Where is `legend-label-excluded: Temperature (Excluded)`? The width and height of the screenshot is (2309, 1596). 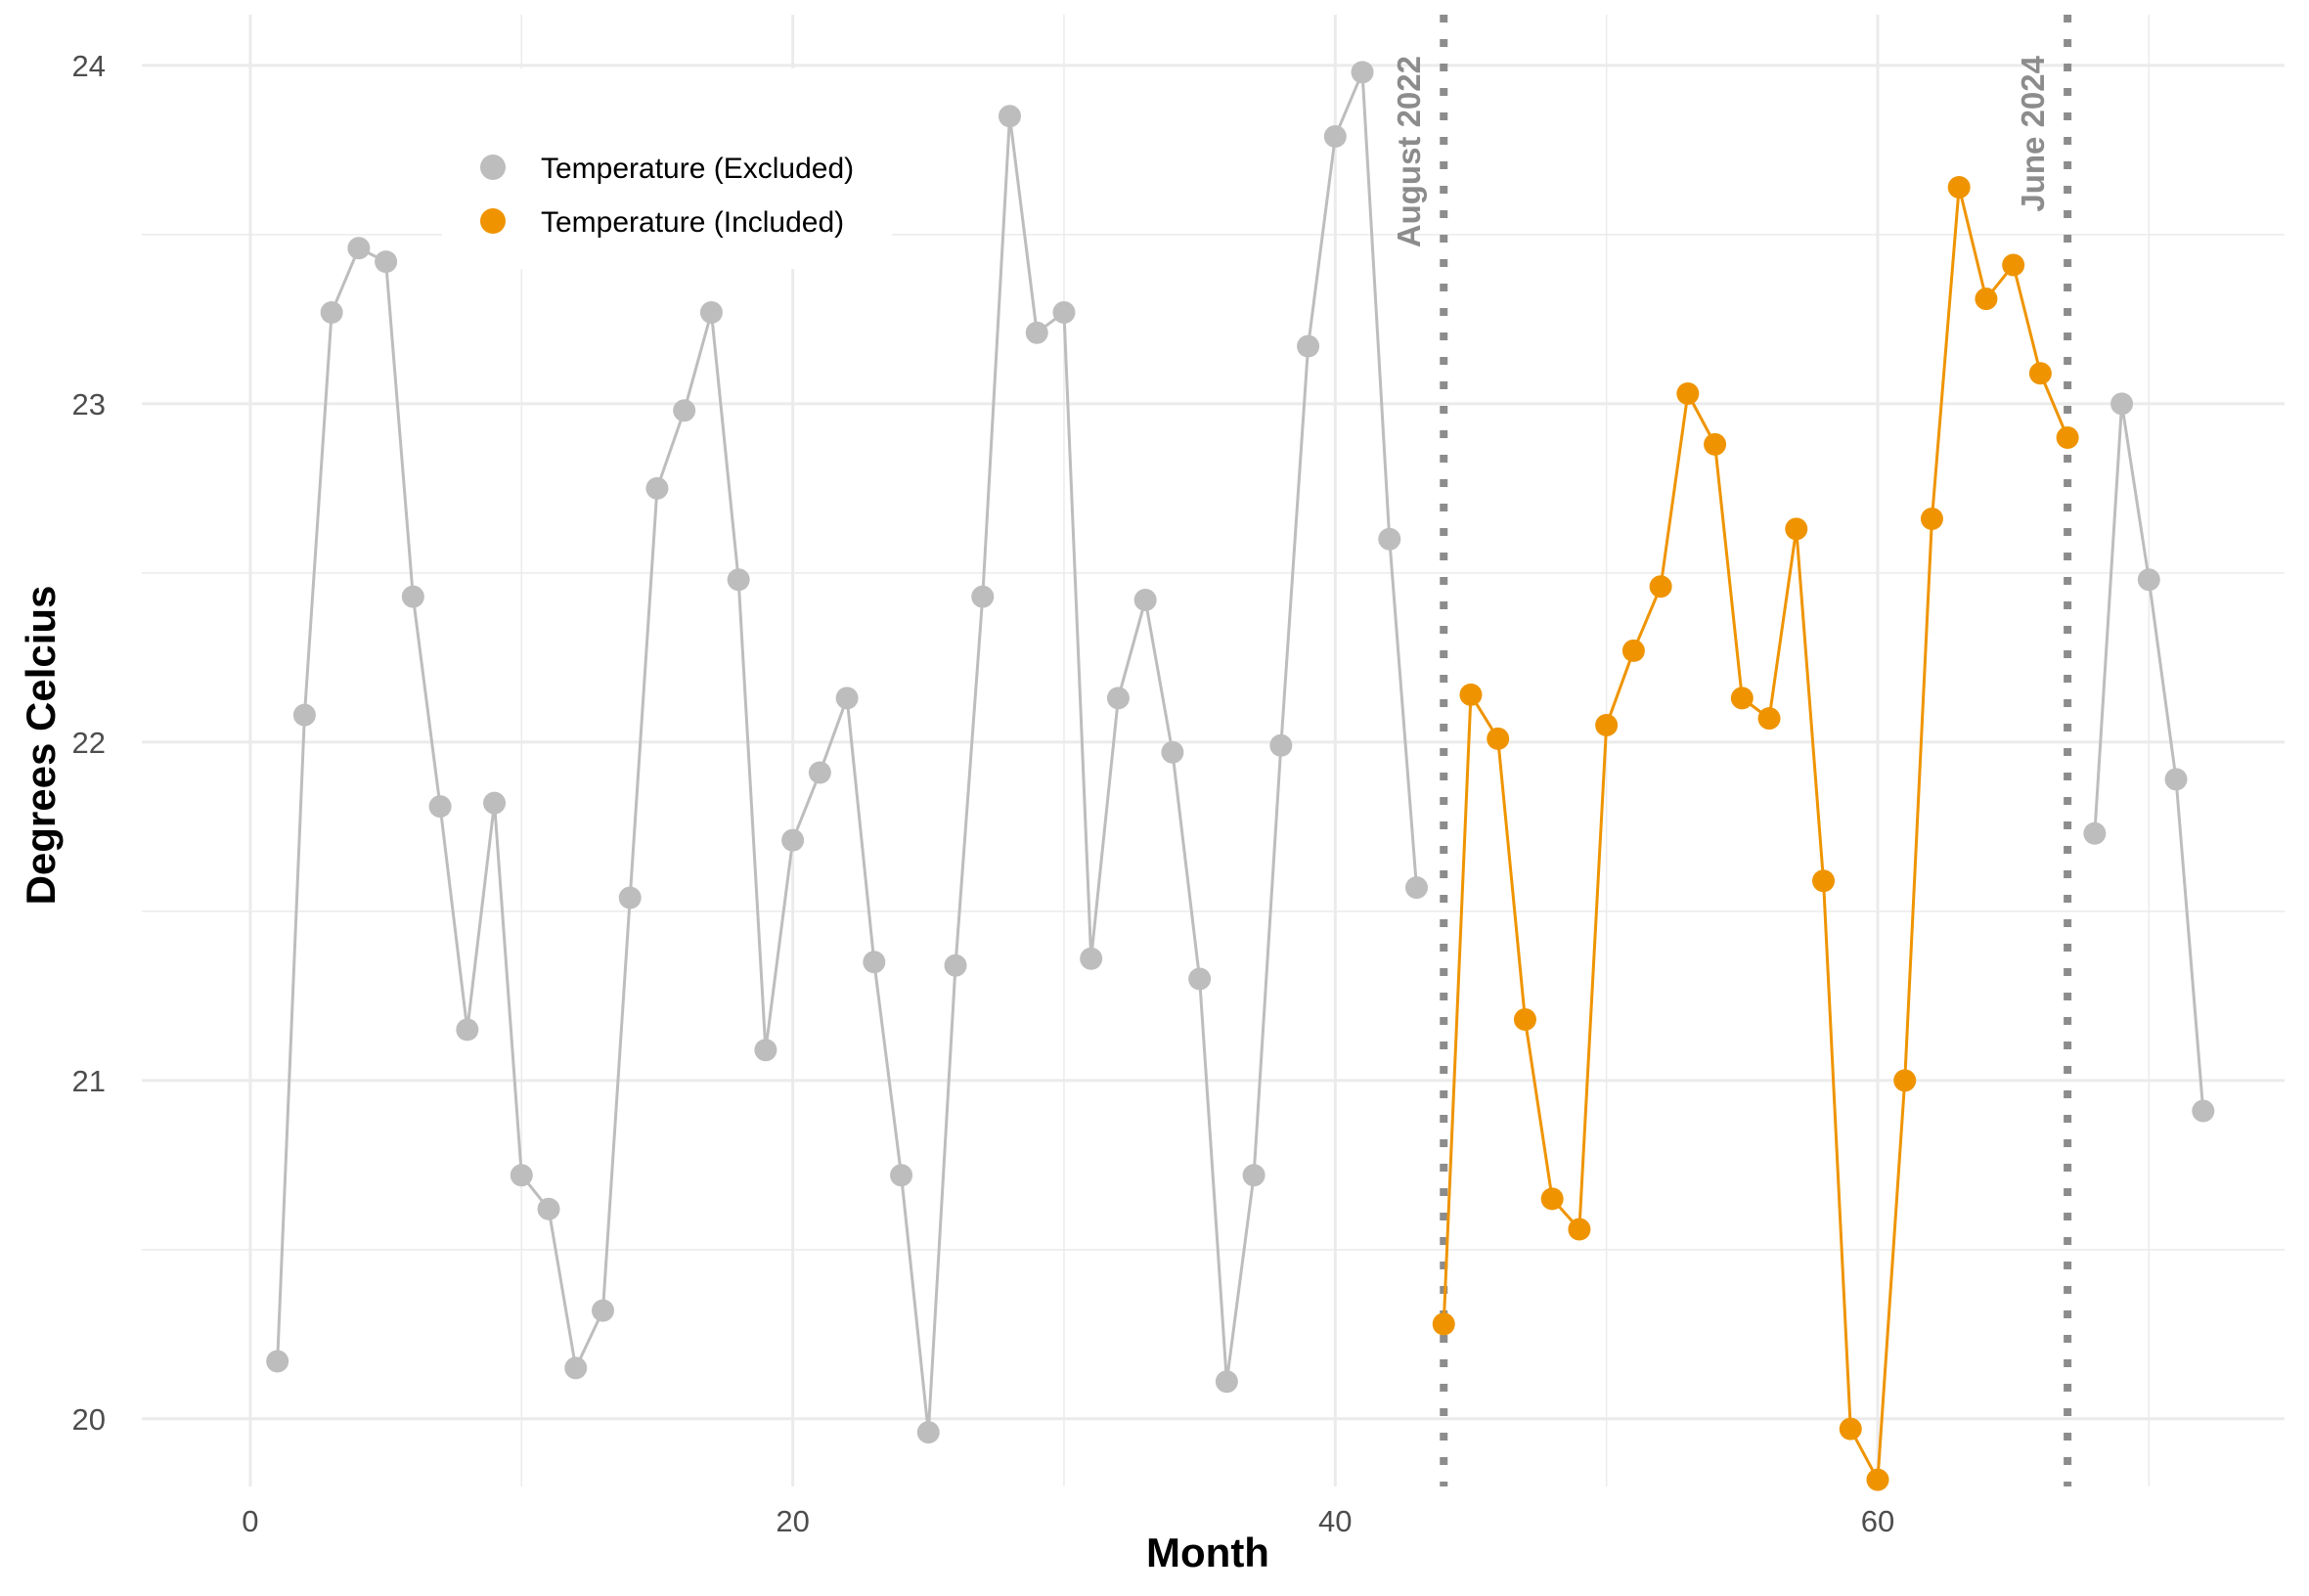 legend-label-excluded: Temperature (Excluded) is located at coordinates (697, 169).